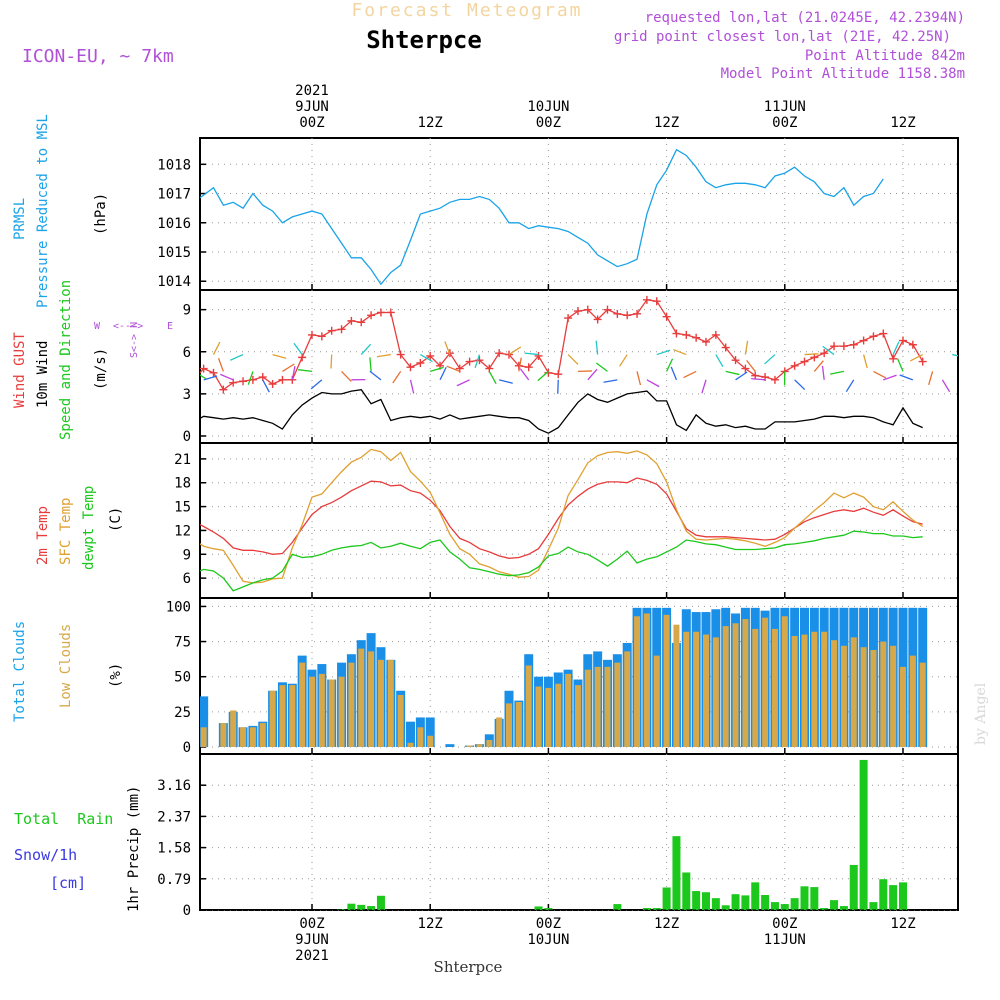 The height and width of the screenshot is (1000, 1000). What do you see at coordinates (548, 940) in the screenshot?
I see `bottom-time-label: 10JUN` at bounding box center [548, 940].